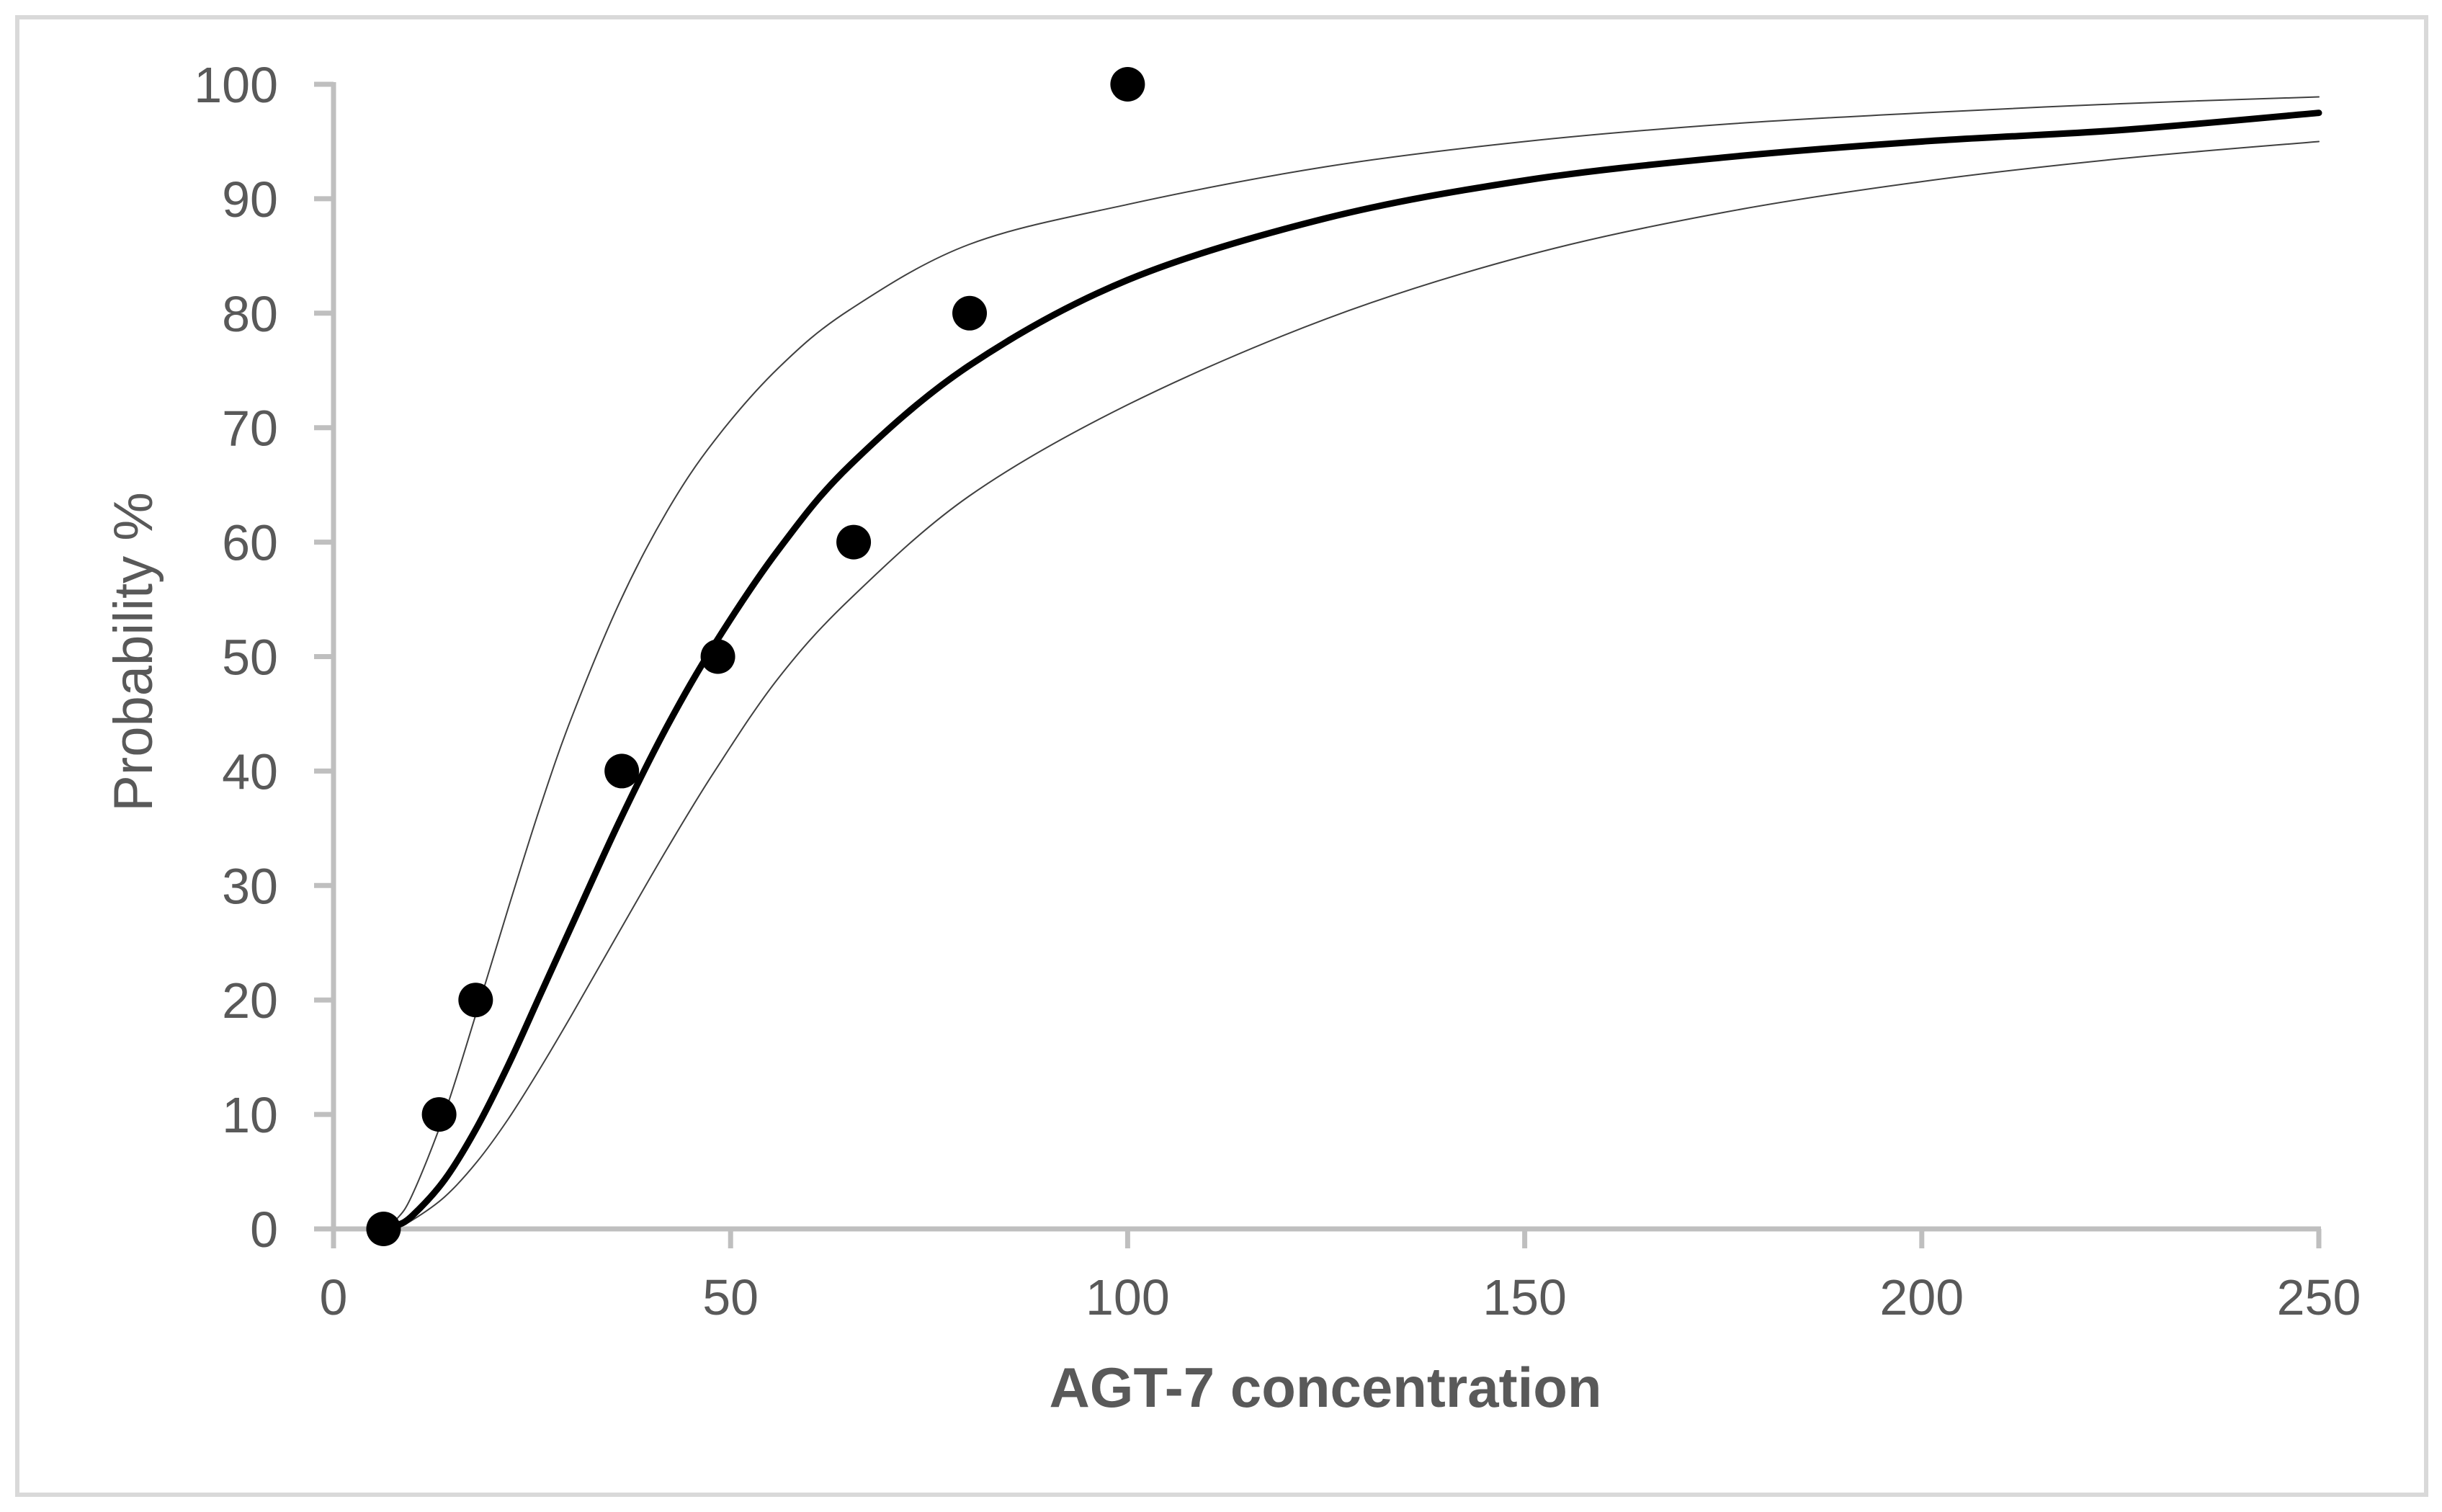  I want to click on y-axis: 0 10 20 30 40 50 60 70 80 90 100, so click(265, 657).